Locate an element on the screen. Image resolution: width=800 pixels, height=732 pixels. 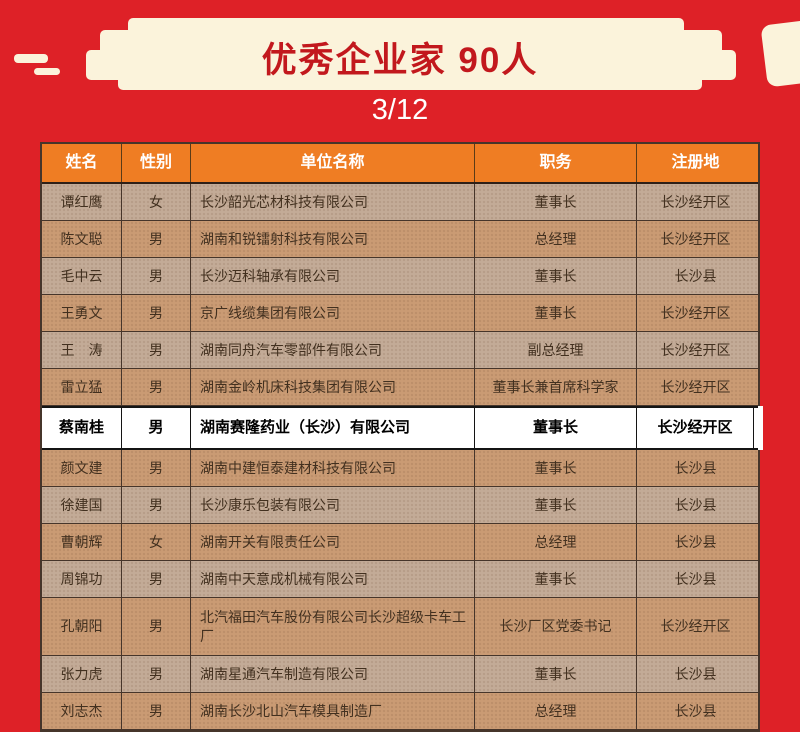
table-row: 周锦功 男 湖南中天意成机械有限公司 董事长 长沙县 is located at coordinates (400, 579).